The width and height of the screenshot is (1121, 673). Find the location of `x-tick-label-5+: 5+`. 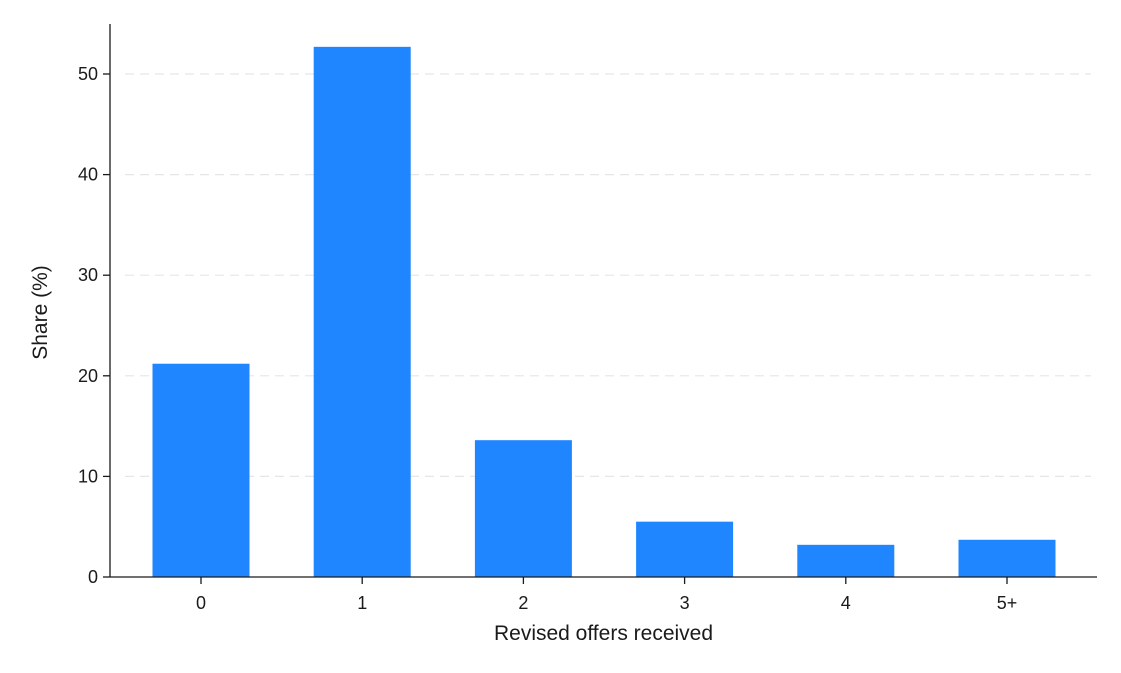

x-tick-label-5+: 5+ is located at coordinates (1007, 603).